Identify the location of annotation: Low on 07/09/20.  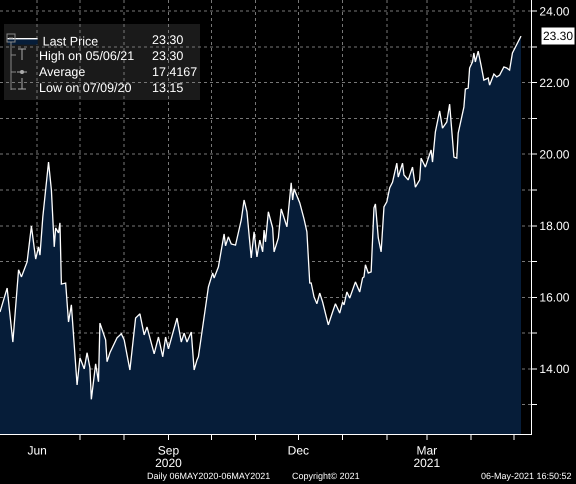
(85, 88).